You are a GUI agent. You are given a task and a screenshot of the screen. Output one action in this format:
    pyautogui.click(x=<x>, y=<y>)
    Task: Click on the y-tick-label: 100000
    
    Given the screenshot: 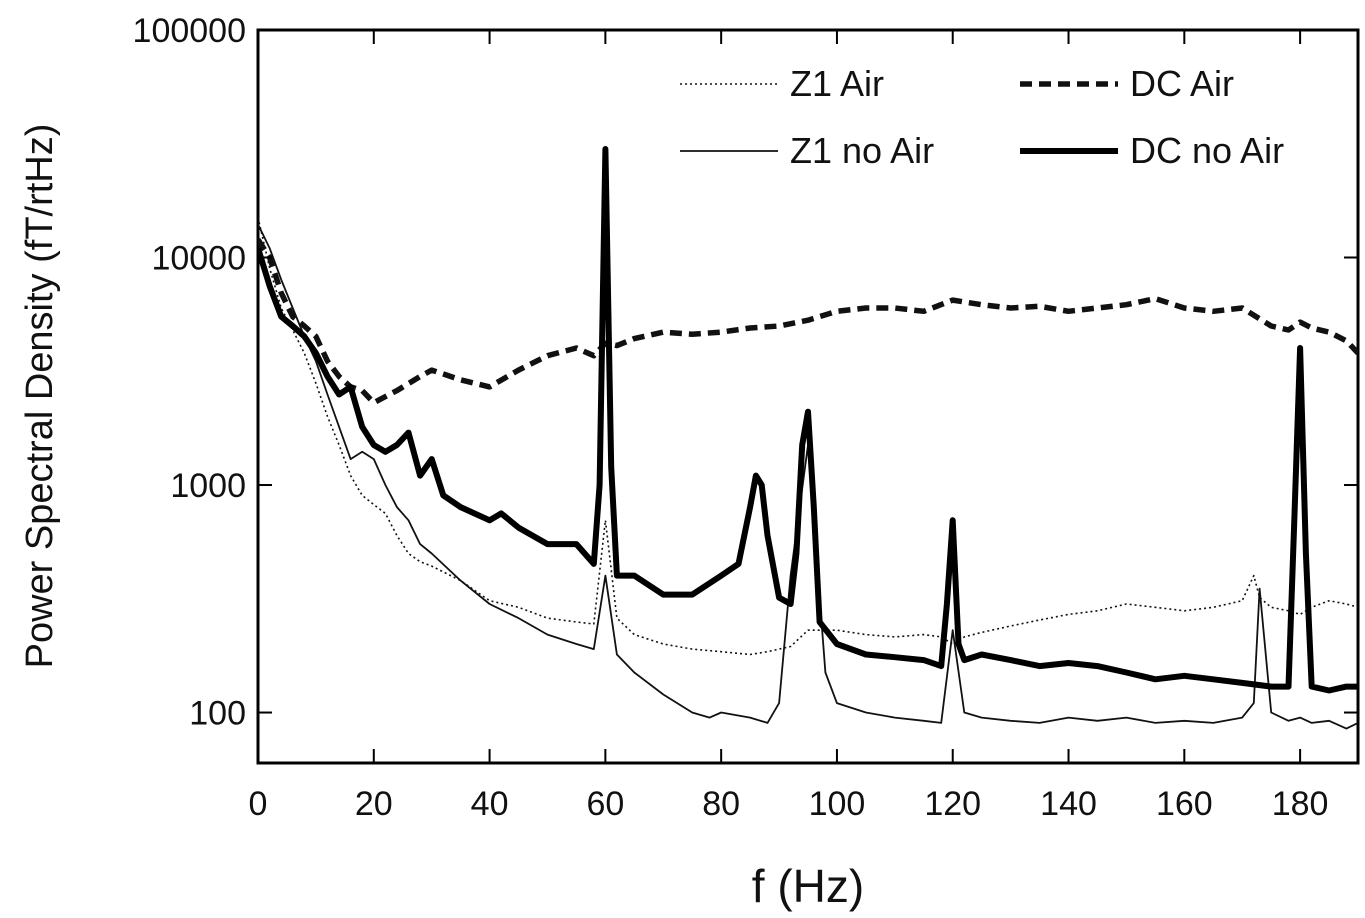 What is the action you would take?
    pyautogui.click(x=189, y=31)
    